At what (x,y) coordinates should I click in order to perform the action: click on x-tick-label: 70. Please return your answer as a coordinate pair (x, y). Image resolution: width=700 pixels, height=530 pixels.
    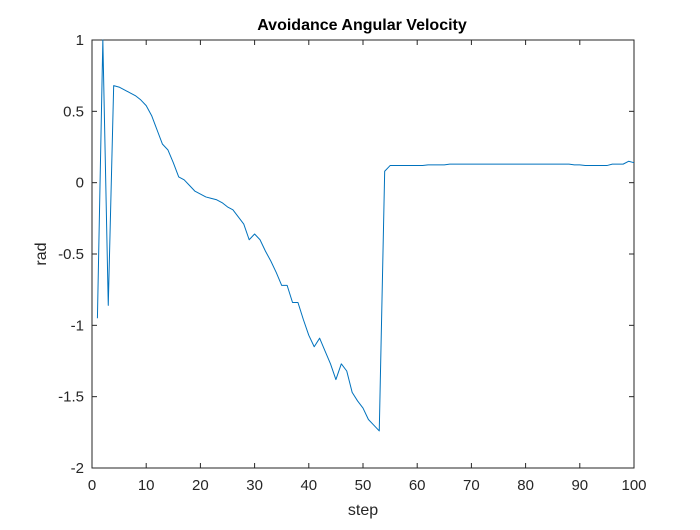
    Looking at the image, I should click on (471, 485).